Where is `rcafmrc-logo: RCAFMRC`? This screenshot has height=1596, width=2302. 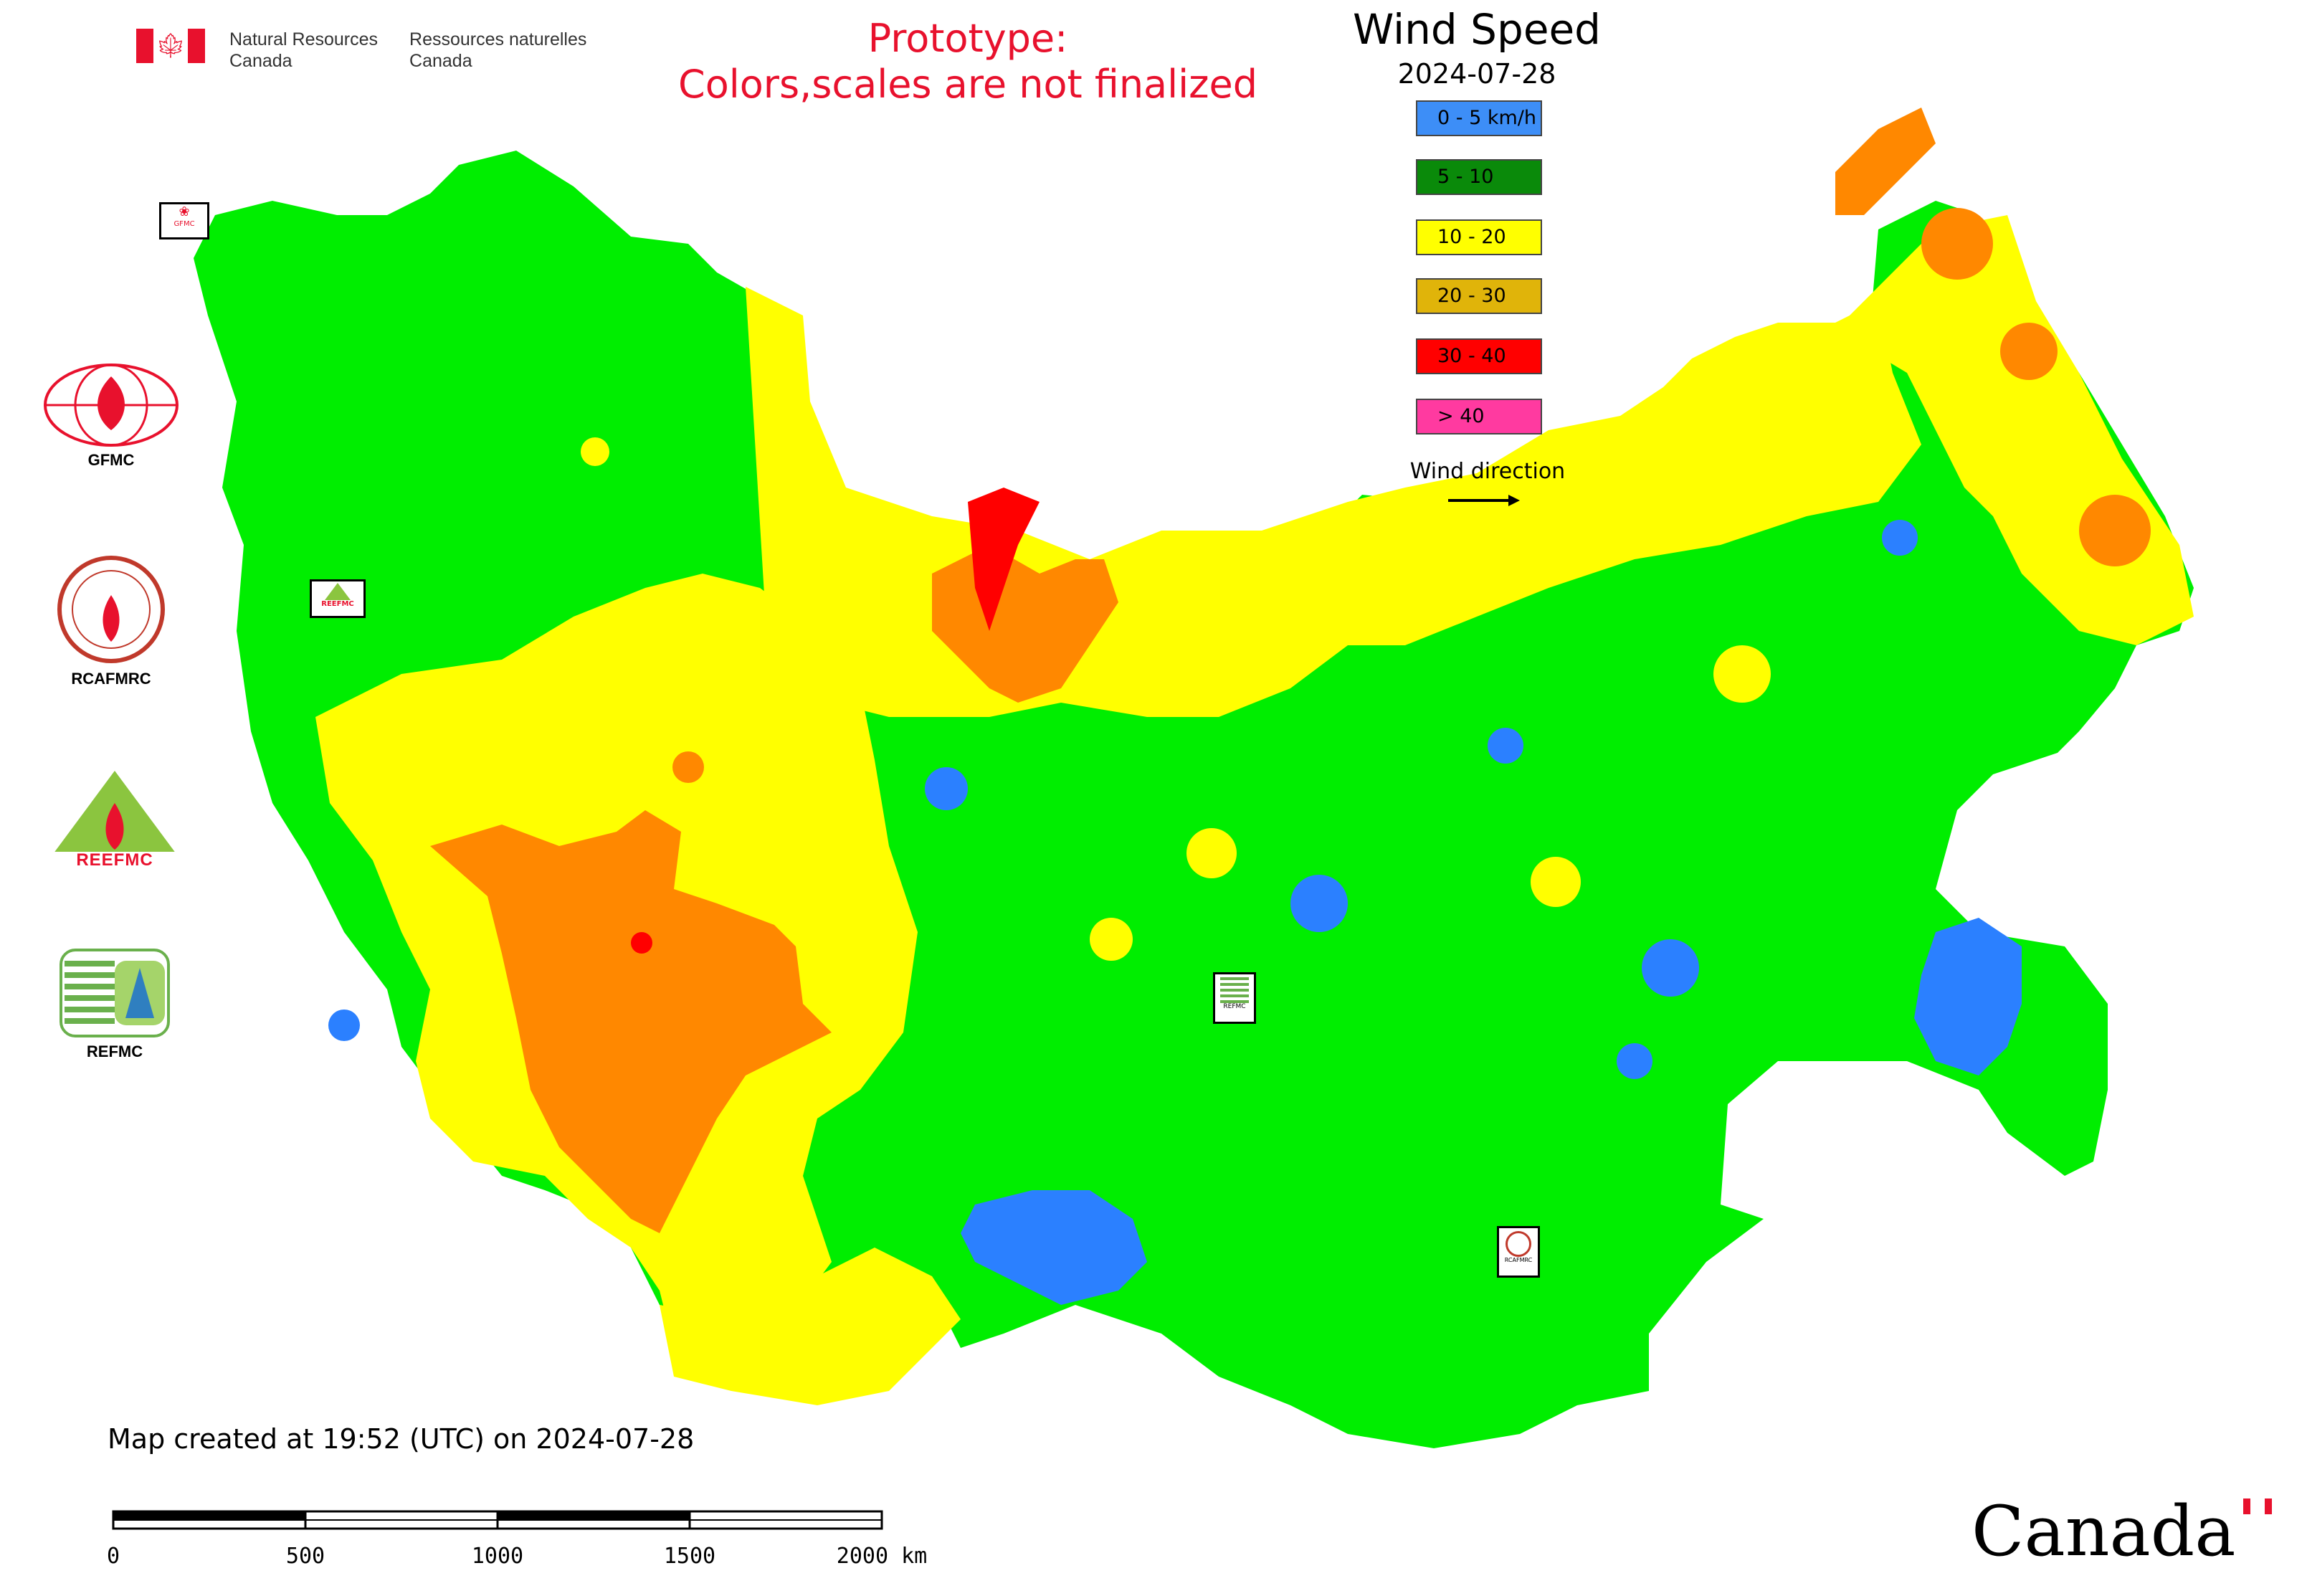 rcafmrc-logo: RCAFMRC is located at coordinates (111, 620).